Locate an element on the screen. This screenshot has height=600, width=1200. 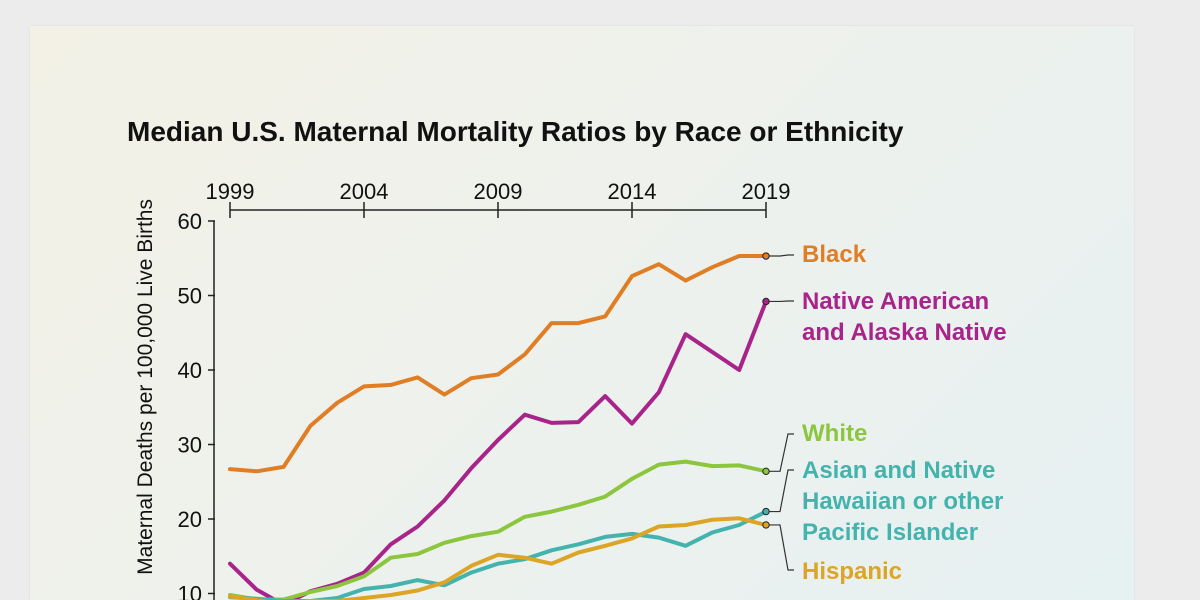
series-label: Asian and Native is located at coordinates (898, 470).